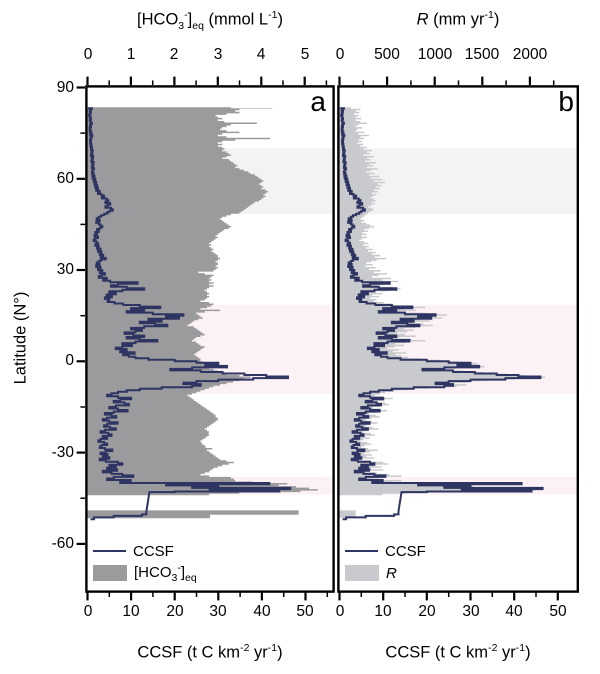 Image resolution: width=600 pixels, height=674 pixels. I want to click on bottom-tick-label-a: 10, so click(131, 611).